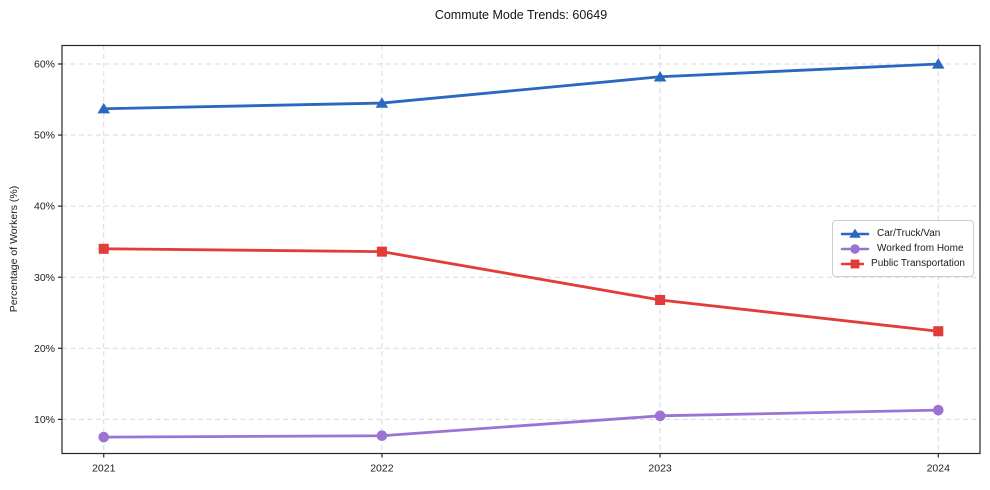  I want to click on legend-item-car-truck-van: Car/Truck/Van, so click(902, 233).